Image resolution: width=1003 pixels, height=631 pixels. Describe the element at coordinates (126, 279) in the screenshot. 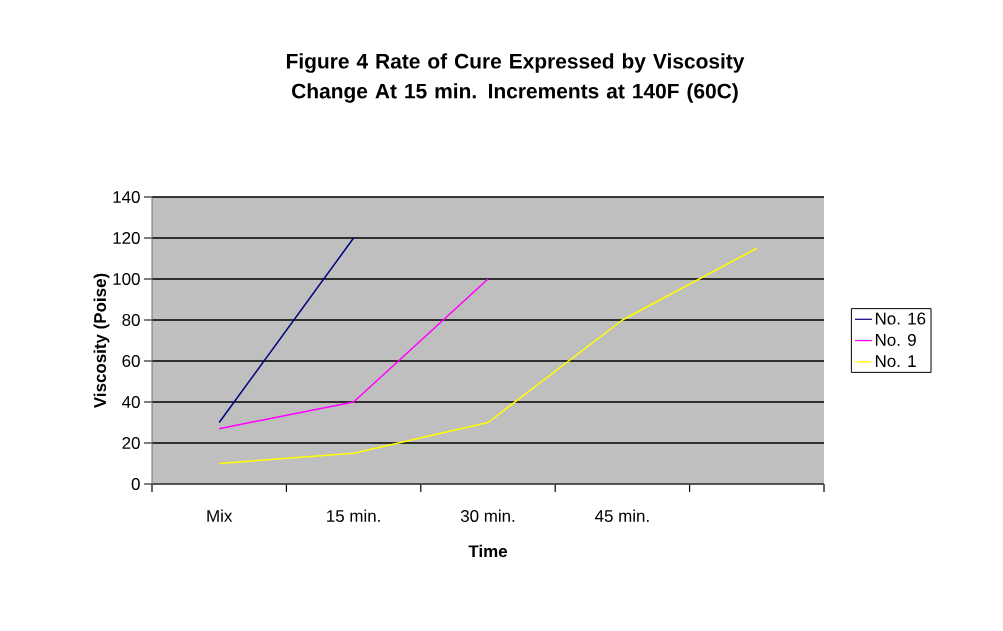

I see `y-tick-label: 100` at that location.